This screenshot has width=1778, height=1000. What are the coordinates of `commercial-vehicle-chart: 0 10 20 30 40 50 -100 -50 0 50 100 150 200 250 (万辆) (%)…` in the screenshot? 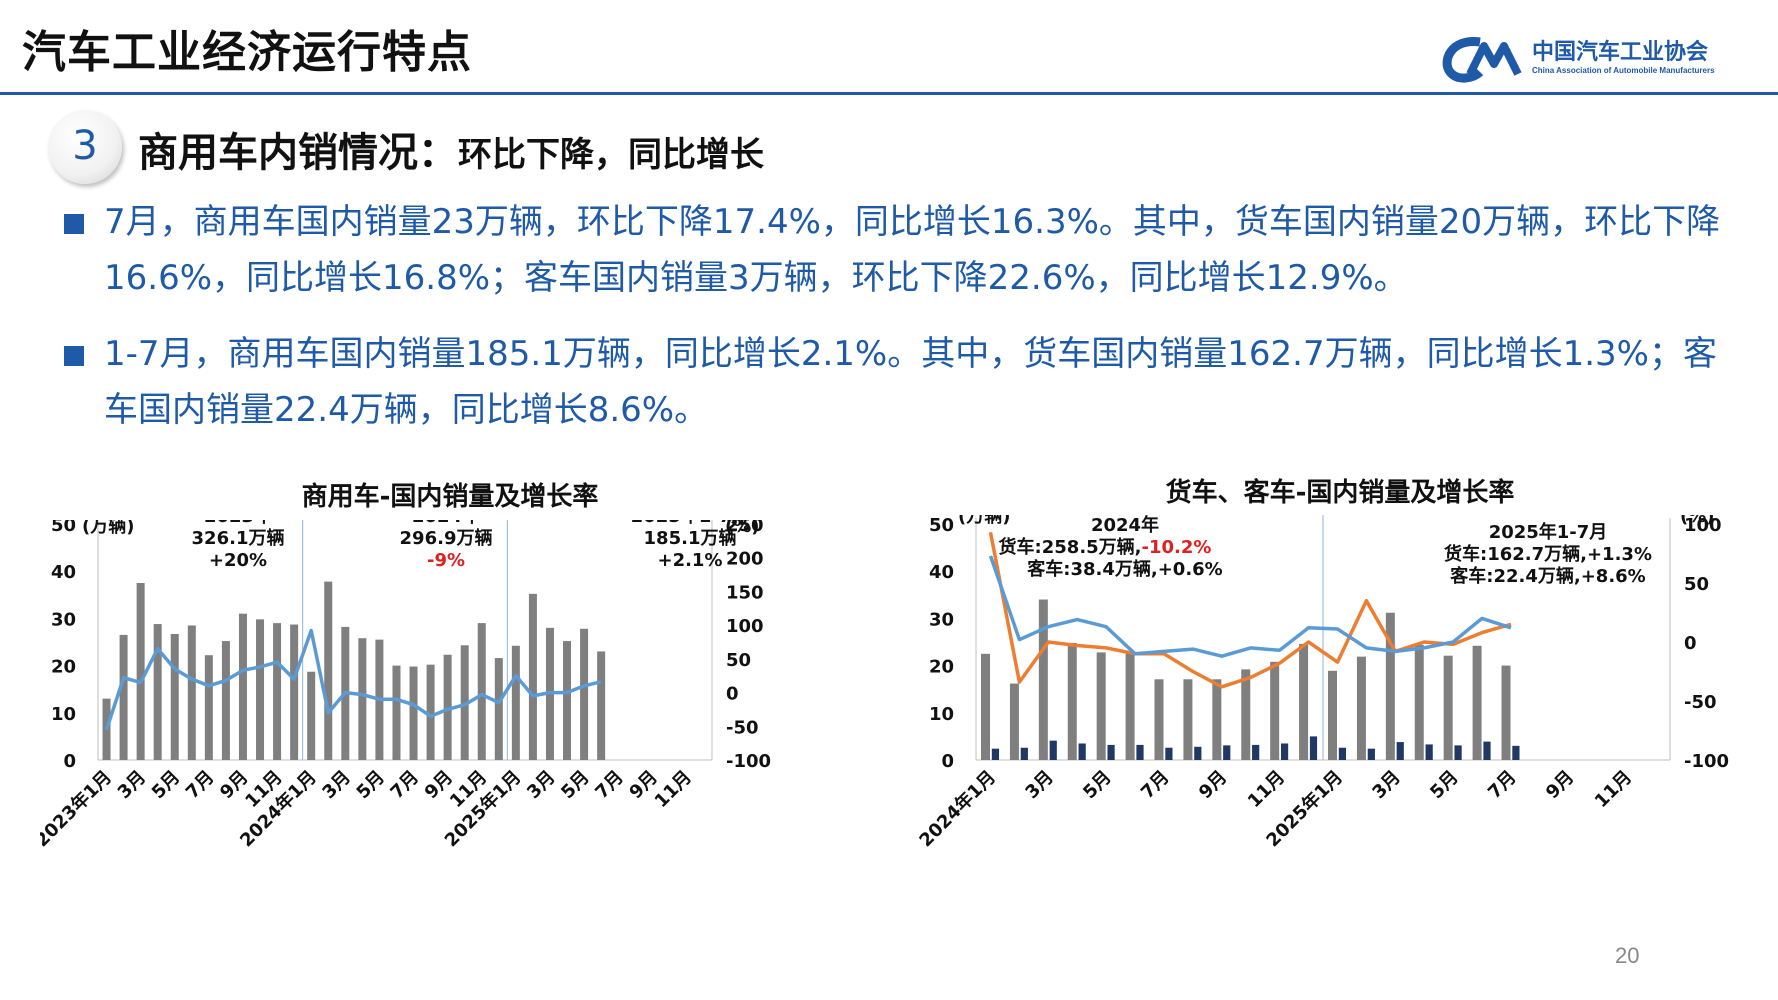 It's located at (405, 685).